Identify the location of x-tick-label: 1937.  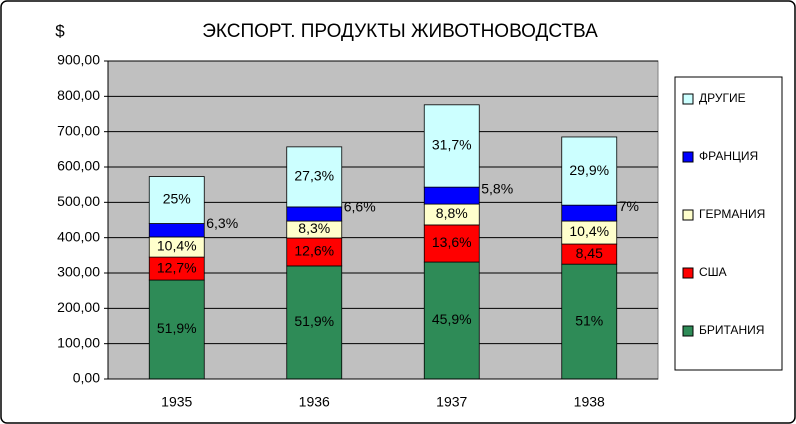
(451, 402).